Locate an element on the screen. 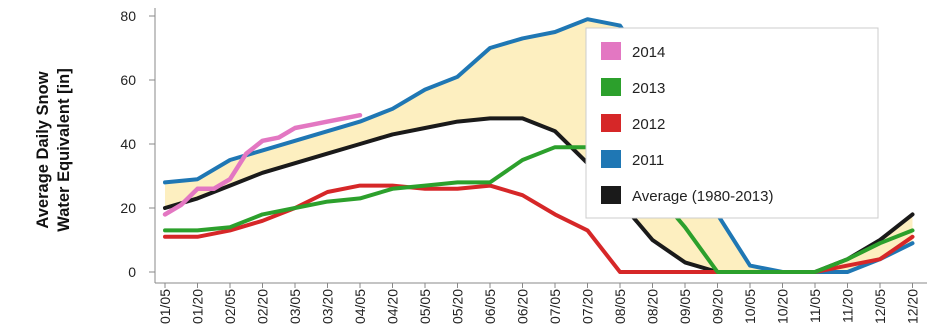 This screenshot has height=333, width=927. x-tick-label: 04/05 is located at coordinates (360, 306).